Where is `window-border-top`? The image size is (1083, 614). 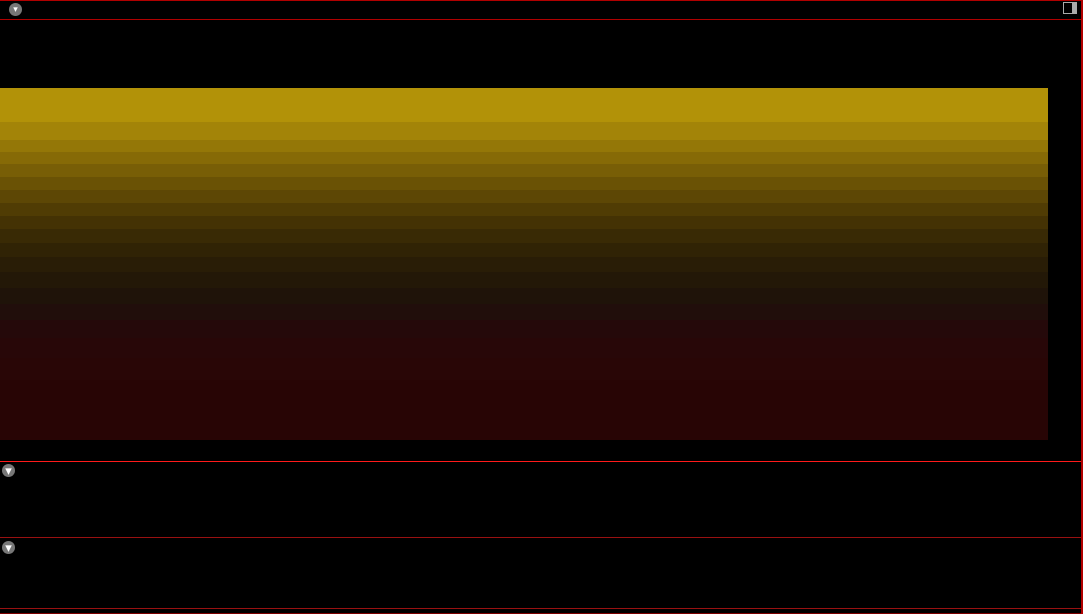 window-border-top is located at coordinates (541, 0).